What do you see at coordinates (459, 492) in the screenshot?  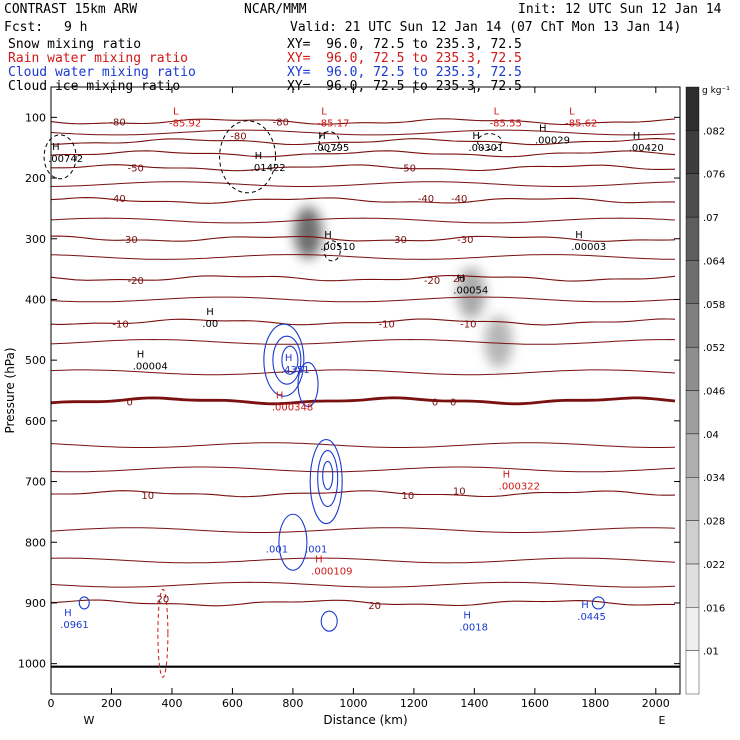 I see `isotherm-label-22: 10` at bounding box center [459, 492].